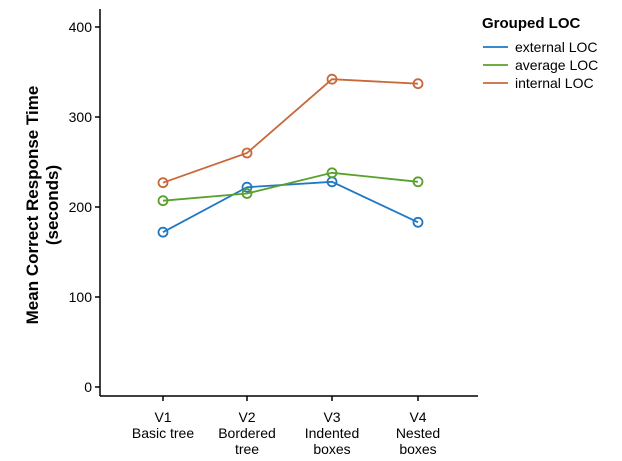 This screenshot has width=622, height=461. I want to click on series-average-loc, so click(290, 187).